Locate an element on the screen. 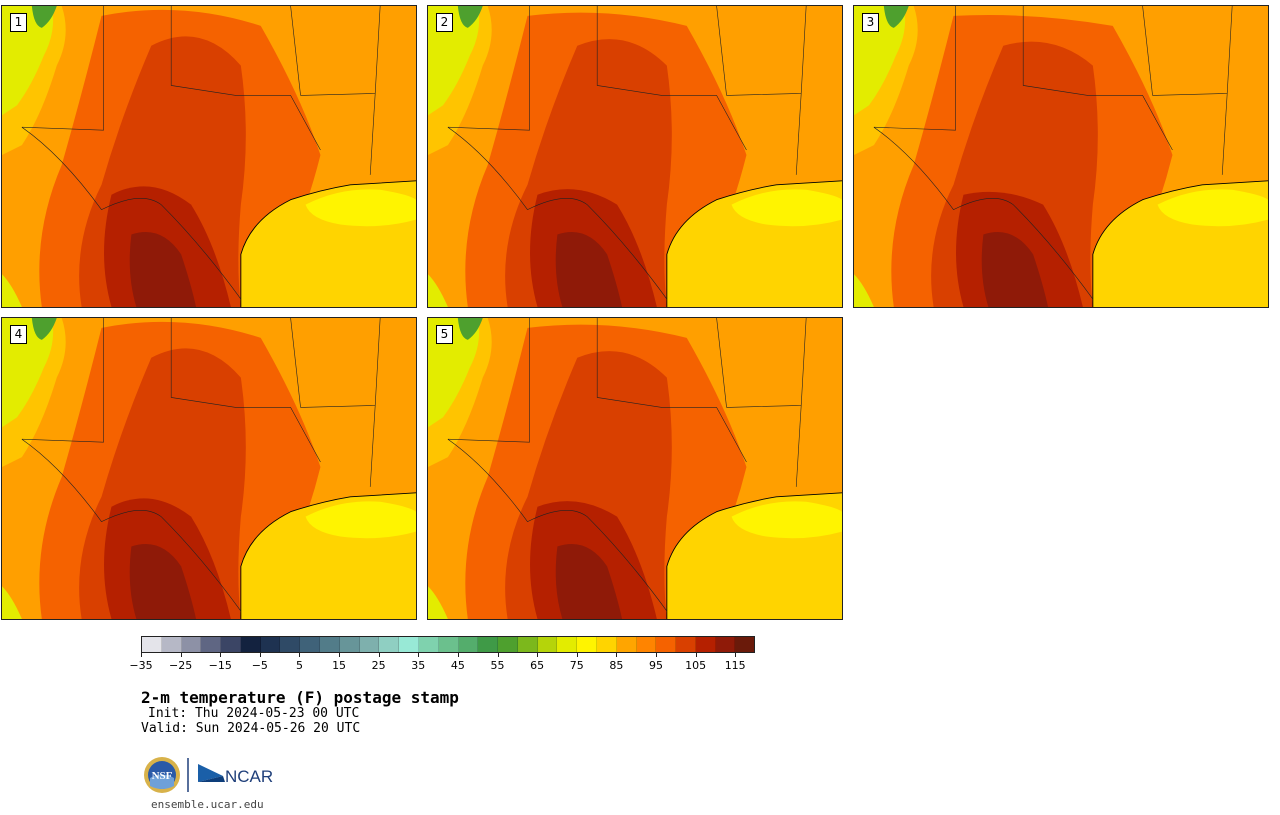 The width and height of the screenshot is (1280, 815). colorbar is located at coordinates (448, 644).